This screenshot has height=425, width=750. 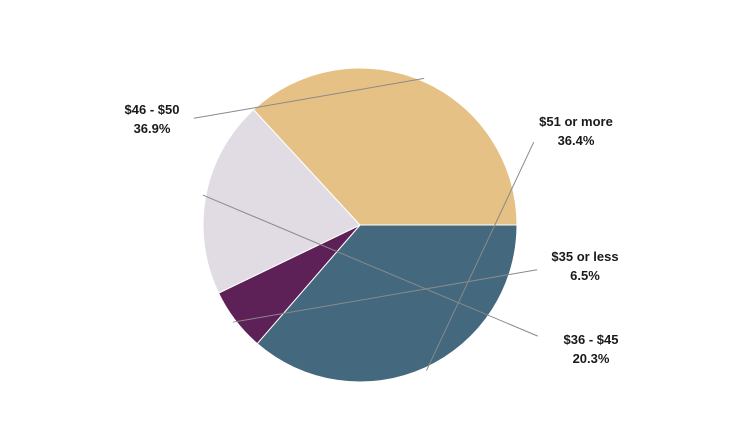 I want to click on slice-label-name-1: $35 or less, so click(x=584, y=256).